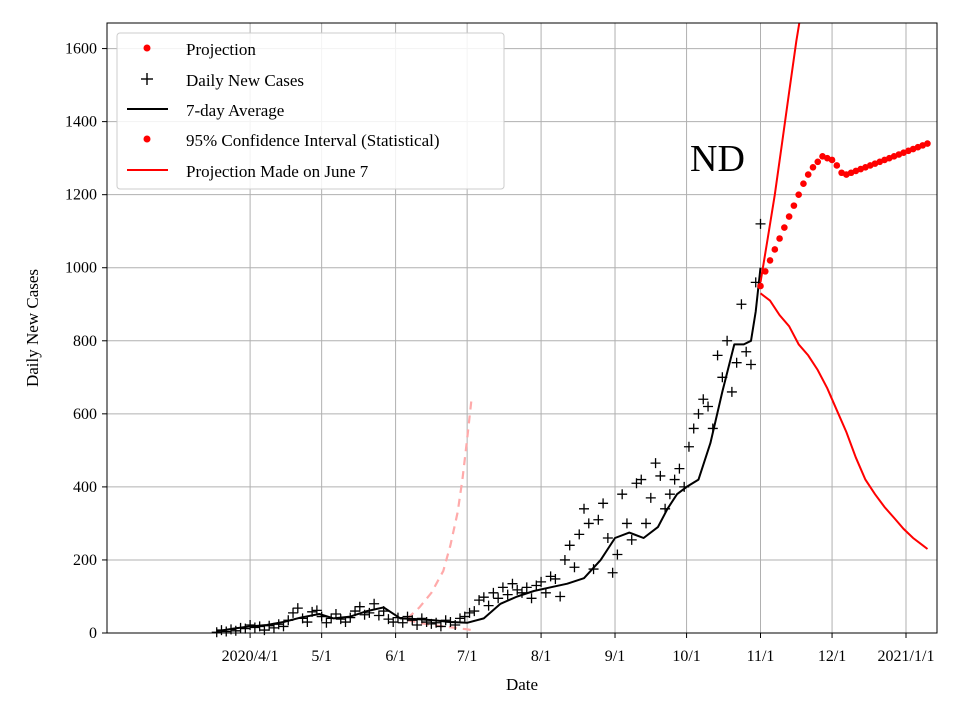  I want to click on legend-box, so click(310, 111).